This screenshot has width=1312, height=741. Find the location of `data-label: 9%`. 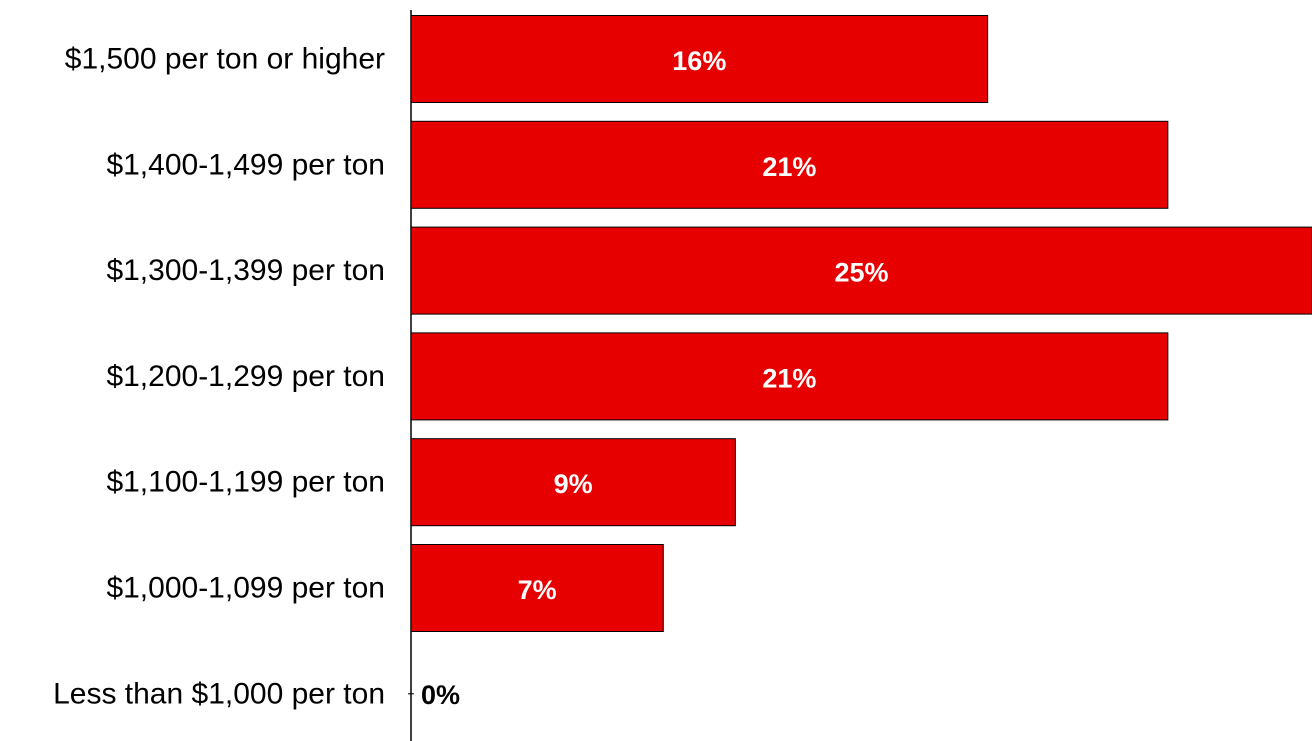

data-label: 9% is located at coordinates (573, 484).